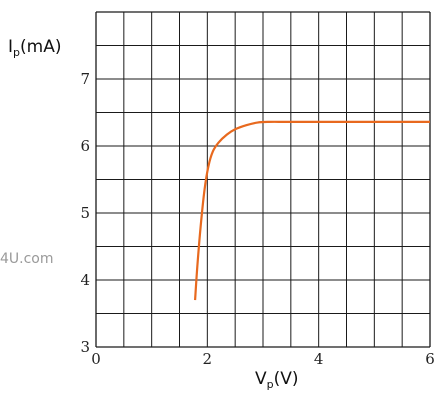 The height and width of the screenshot is (394, 437). What do you see at coordinates (85, 347) in the screenshot?
I see `y-tick-label: 3` at bounding box center [85, 347].